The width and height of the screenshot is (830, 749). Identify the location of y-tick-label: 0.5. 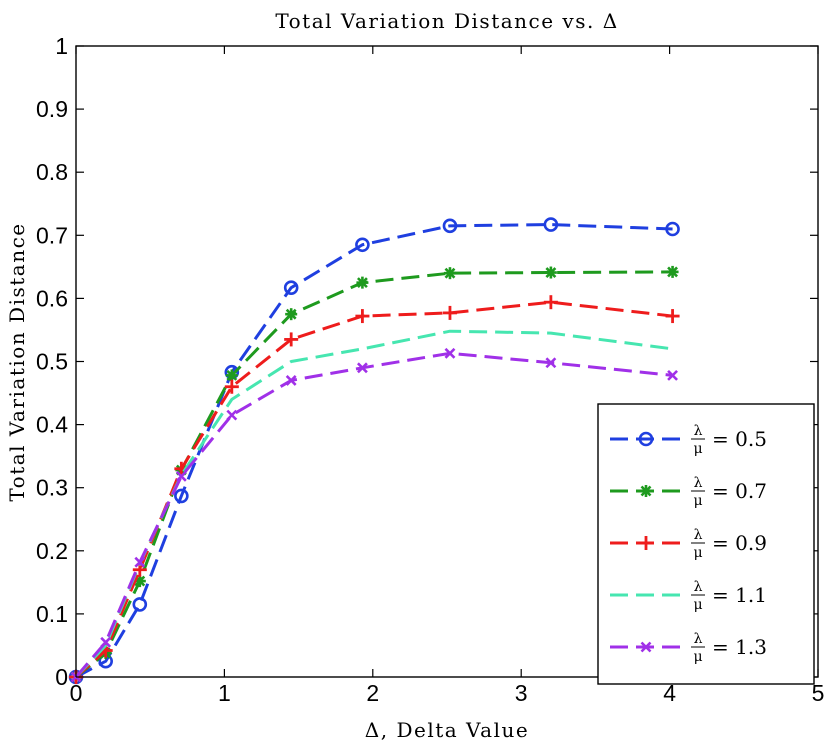
(52, 362).